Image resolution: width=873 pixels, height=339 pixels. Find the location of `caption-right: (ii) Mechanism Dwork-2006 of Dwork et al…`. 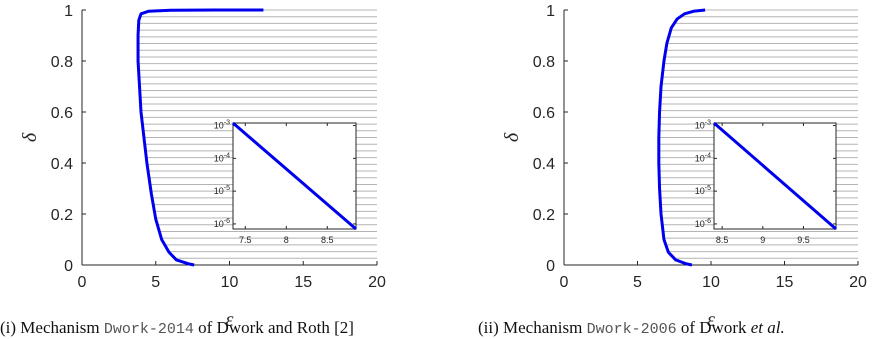

caption-right: (ii) Mechanism Dwork-2006 of Dwork et al… is located at coordinates (631, 328).